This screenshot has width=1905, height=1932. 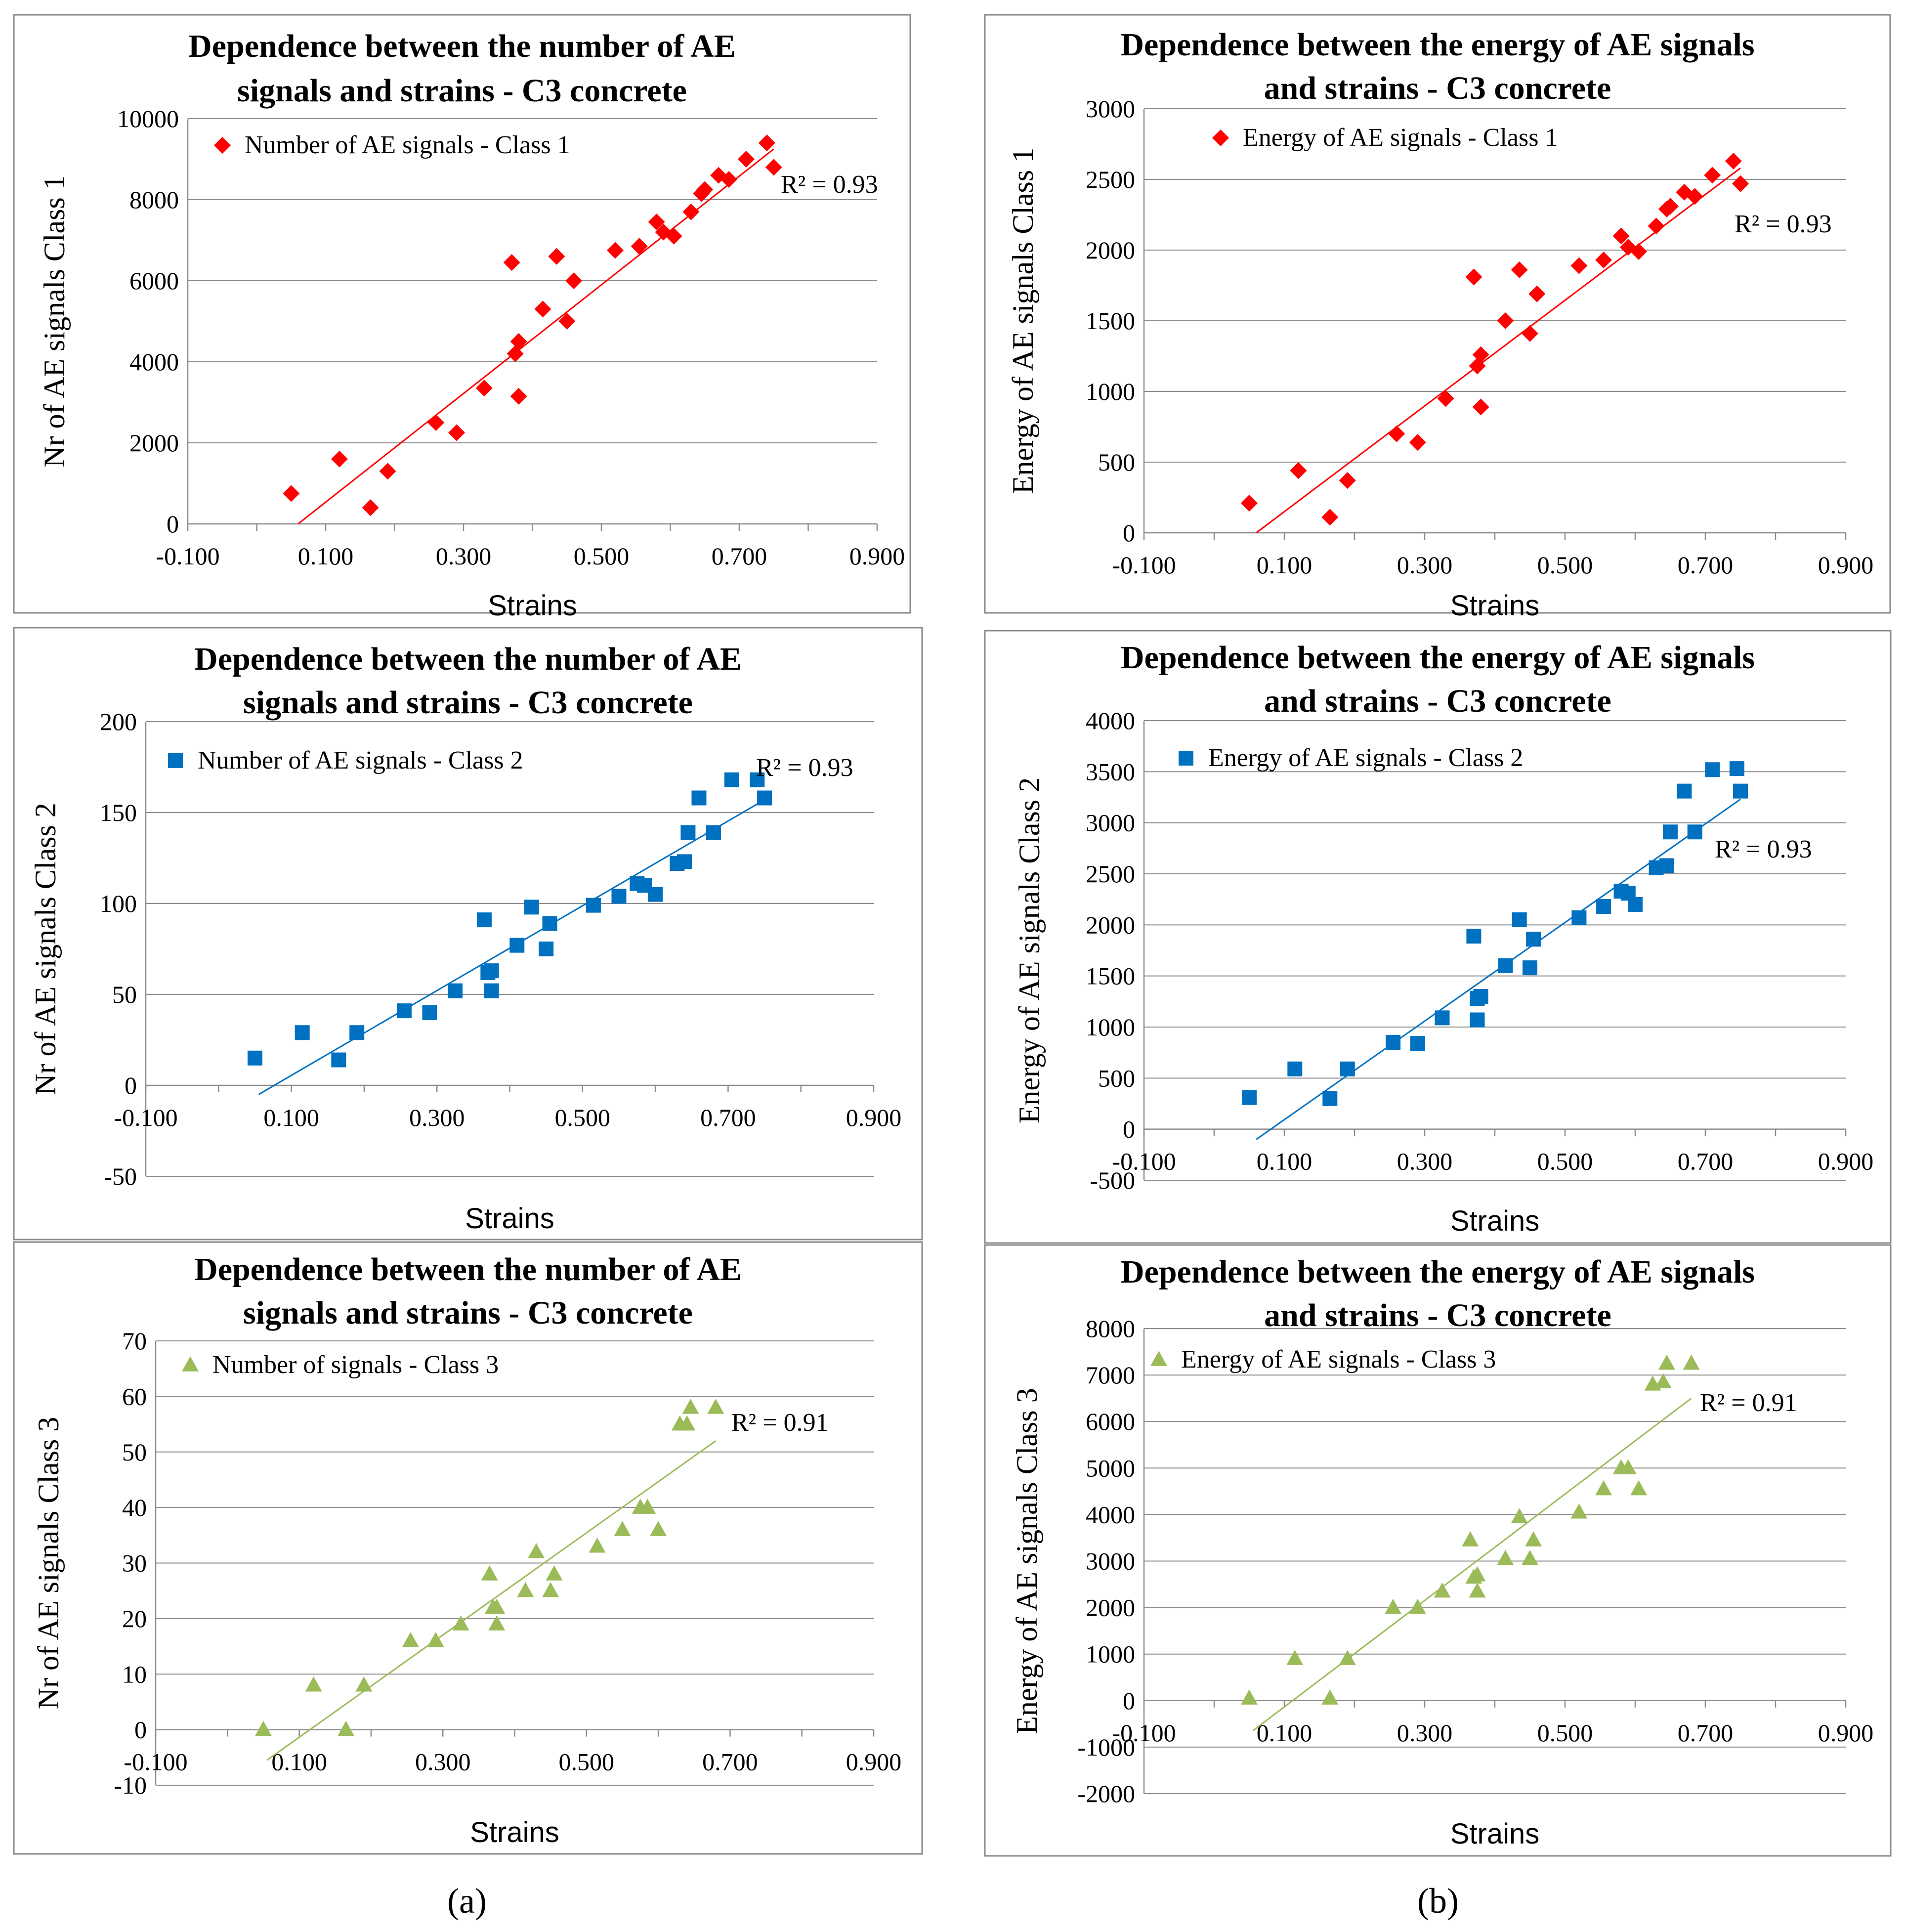 I want to click on y-tick-label: 10000, so click(x=148, y=118).